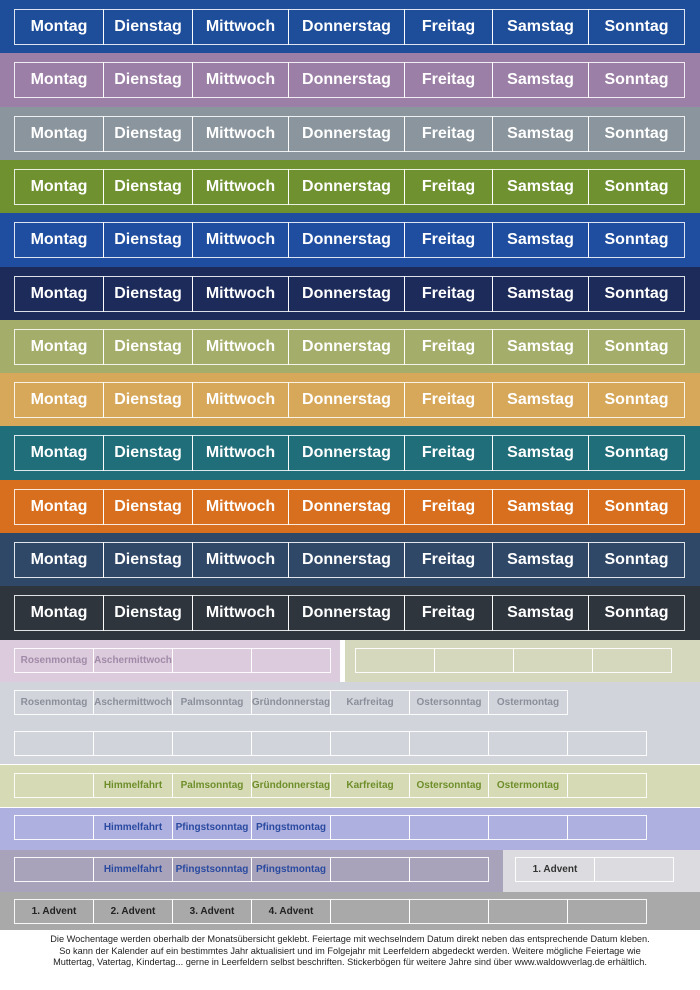 The width and height of the screenshot is (700, 990). I want to click on holiday-label: 2. Advent, so click(133, 911).